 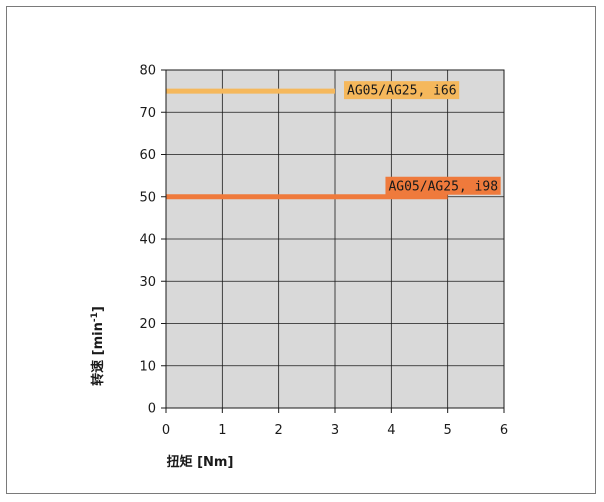 I want to click on y-axis-label-sup: -1, so click(x=95, y=317).